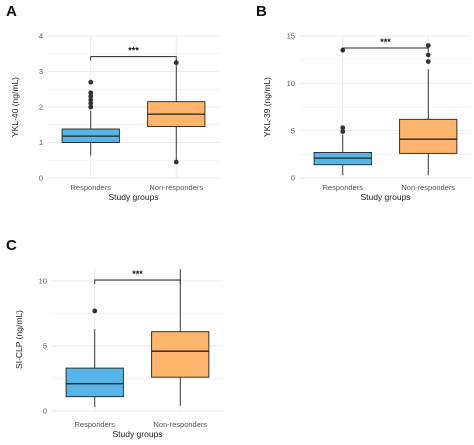  What do you see at coordinates (41, 36) in the screenshot?
I see `y-tick-label: 4` at bounding box center [41, 36].